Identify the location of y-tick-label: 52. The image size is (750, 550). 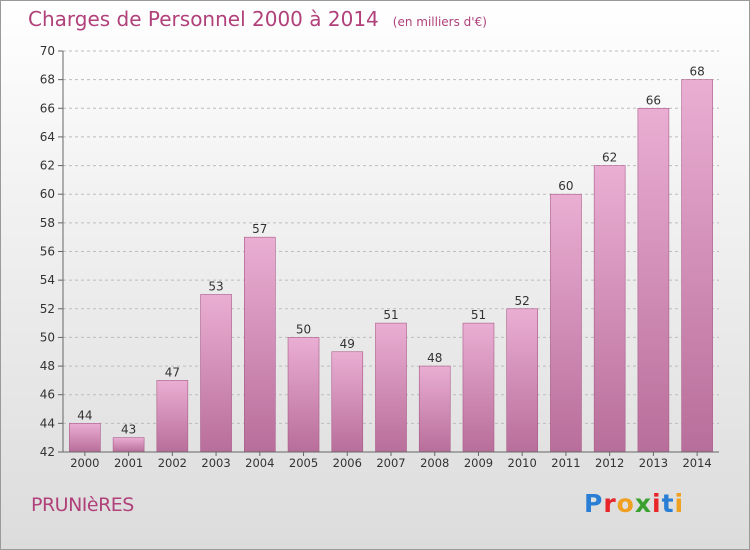
(47, 309).